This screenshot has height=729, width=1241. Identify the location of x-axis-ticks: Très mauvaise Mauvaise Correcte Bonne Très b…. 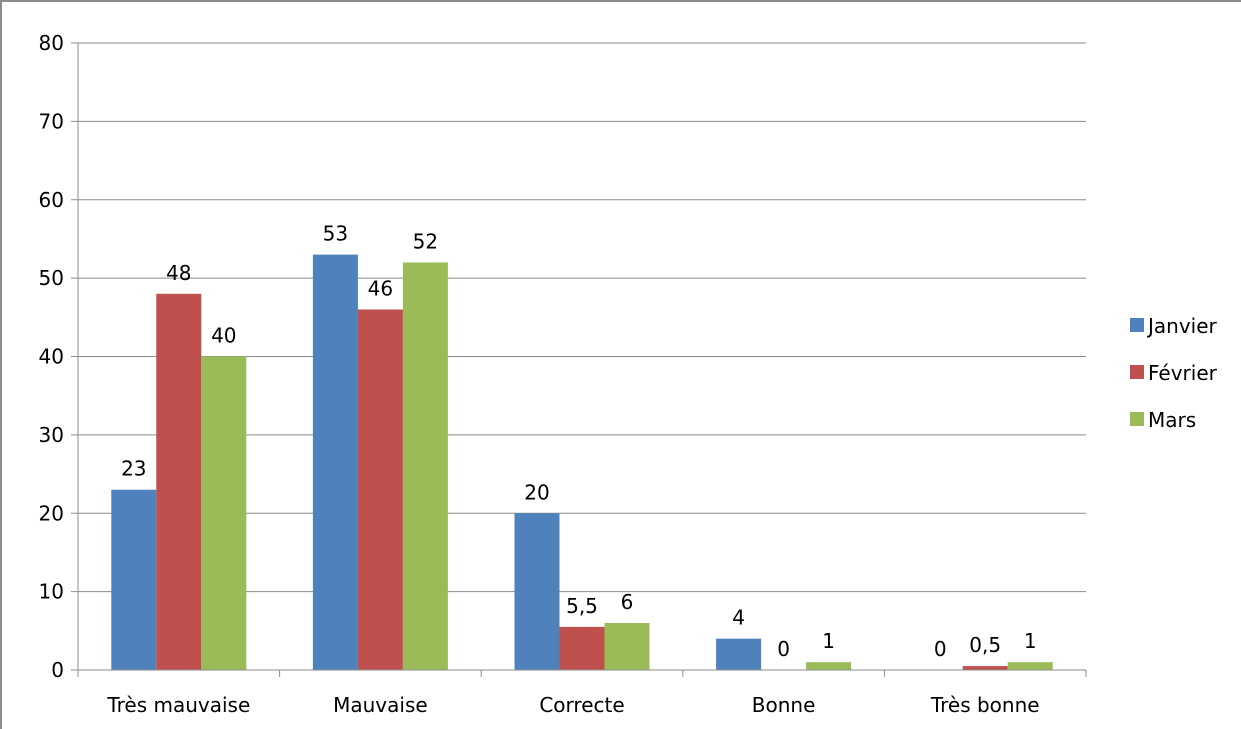
(582, 693).